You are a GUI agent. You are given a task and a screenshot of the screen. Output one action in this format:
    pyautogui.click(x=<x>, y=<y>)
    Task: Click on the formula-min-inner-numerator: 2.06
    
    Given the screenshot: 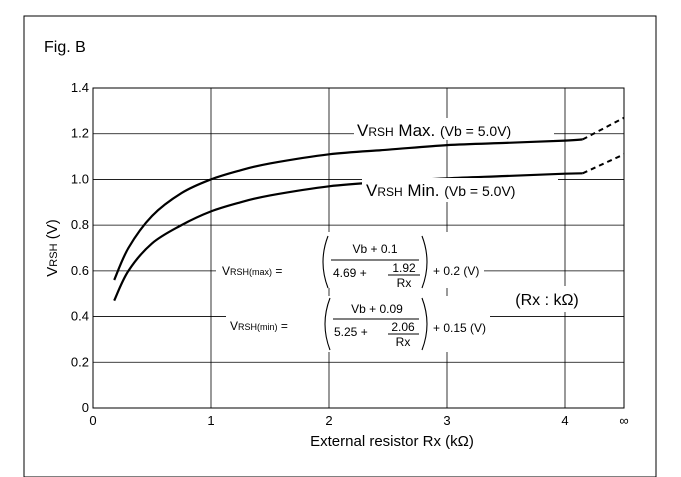 What is the action you would take?
    pyautogui.click(x=403, y=327)
    